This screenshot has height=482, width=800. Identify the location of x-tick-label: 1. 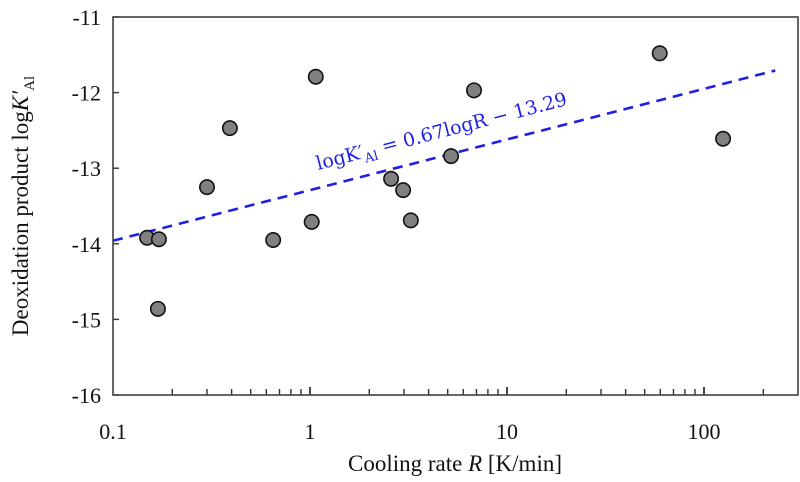
(310, 431).